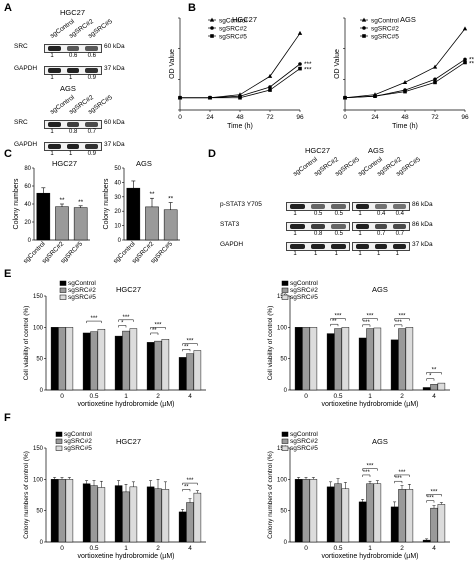 This screenshot has width=474, height=567. I want to click on x-tick-label: 72, so click(270, 117).